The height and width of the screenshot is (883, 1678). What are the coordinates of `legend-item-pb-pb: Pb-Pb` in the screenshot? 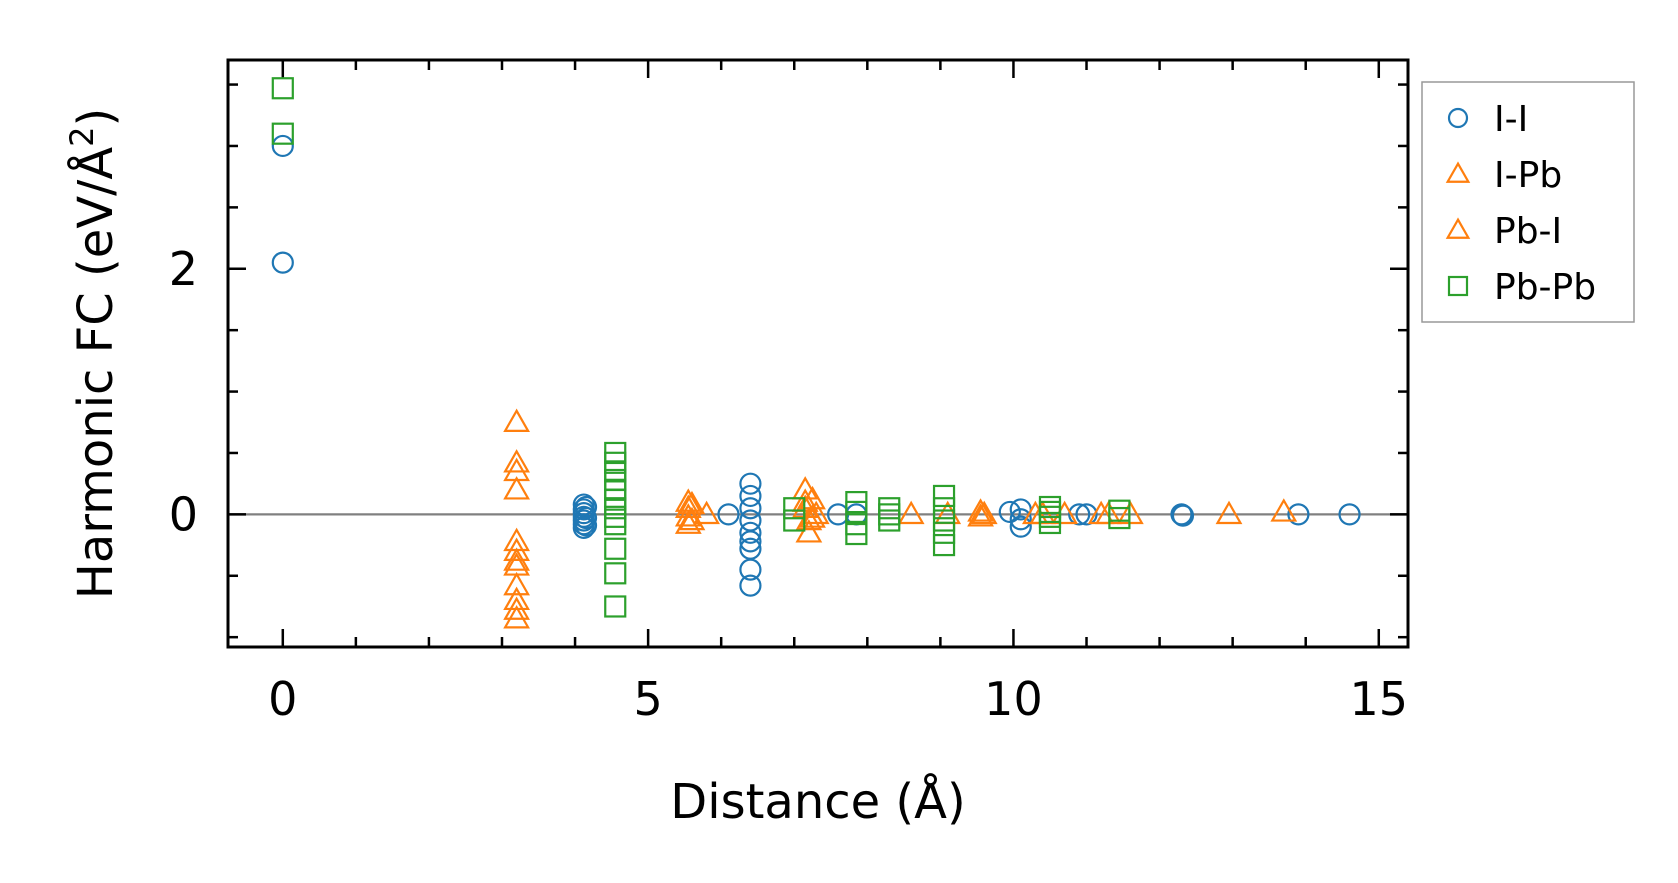 It's located at (1521, 287).